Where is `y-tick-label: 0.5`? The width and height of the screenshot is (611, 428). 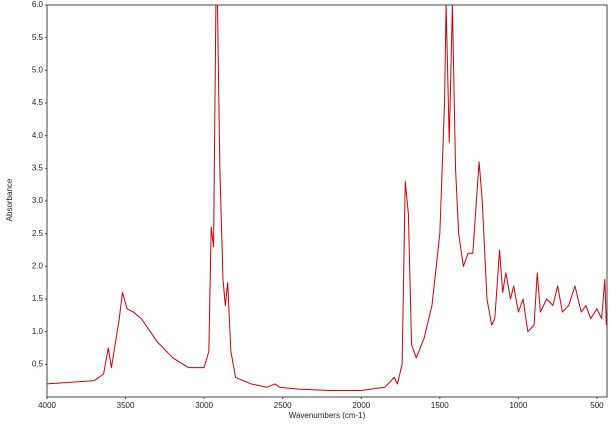 y-tick-label: 0.5 is located at coordinates (38, 363).